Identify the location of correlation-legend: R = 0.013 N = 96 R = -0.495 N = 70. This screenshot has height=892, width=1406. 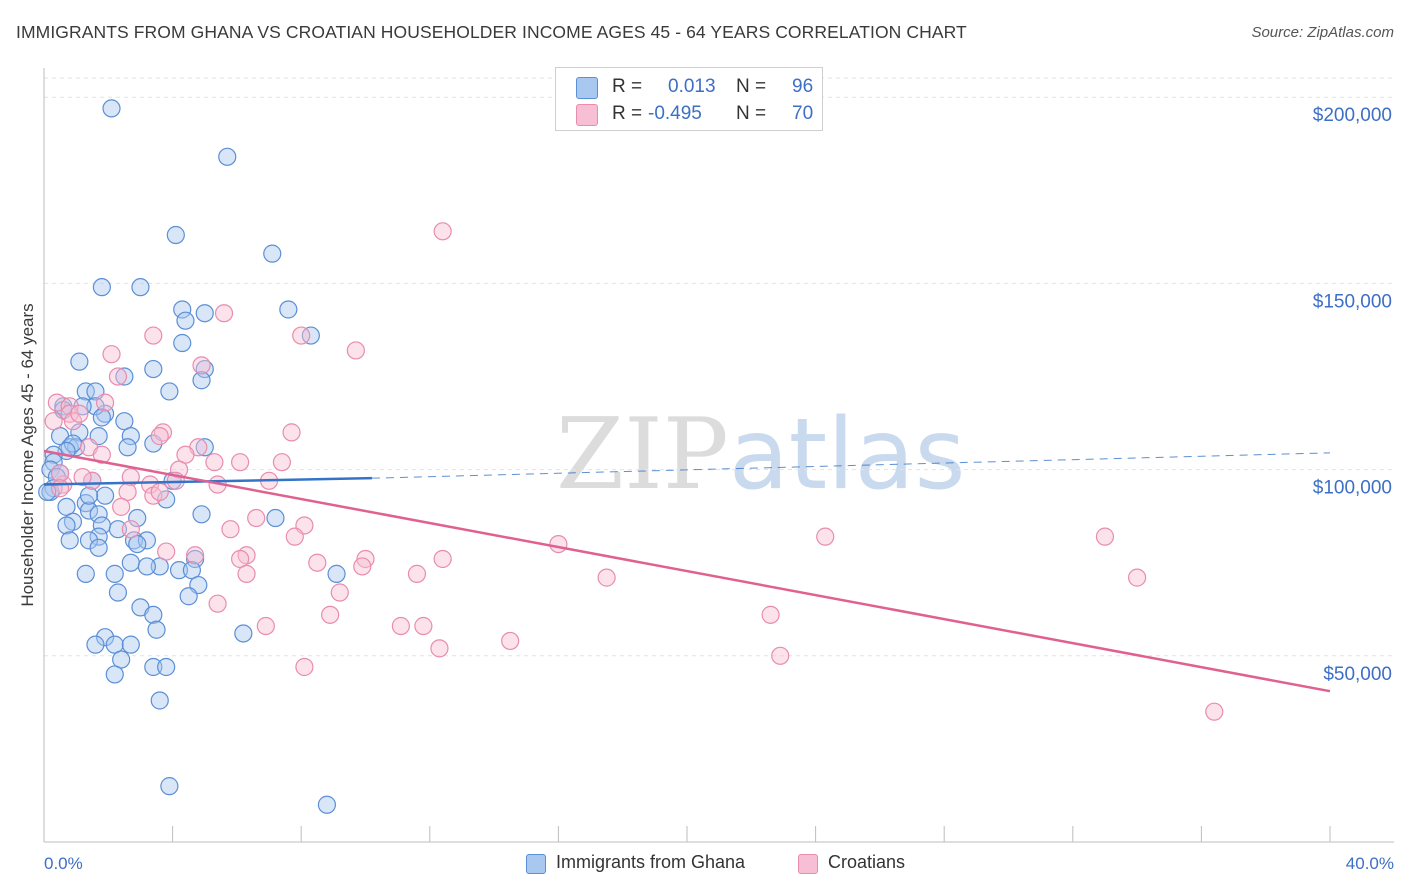
(689, 99).